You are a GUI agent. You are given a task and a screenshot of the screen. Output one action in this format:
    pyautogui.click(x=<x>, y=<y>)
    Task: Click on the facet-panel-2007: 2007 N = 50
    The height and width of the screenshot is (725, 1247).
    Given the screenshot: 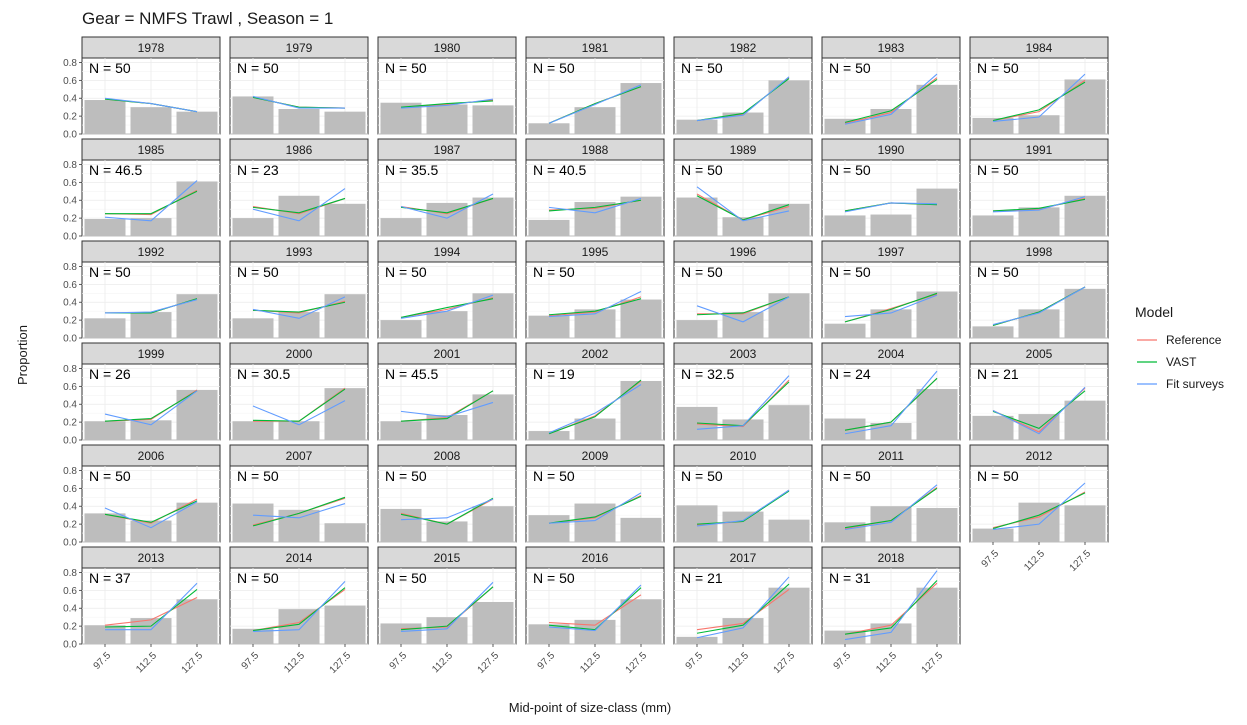 What is the action you would take?
    pyautogui.click(x=299, y=493)
    